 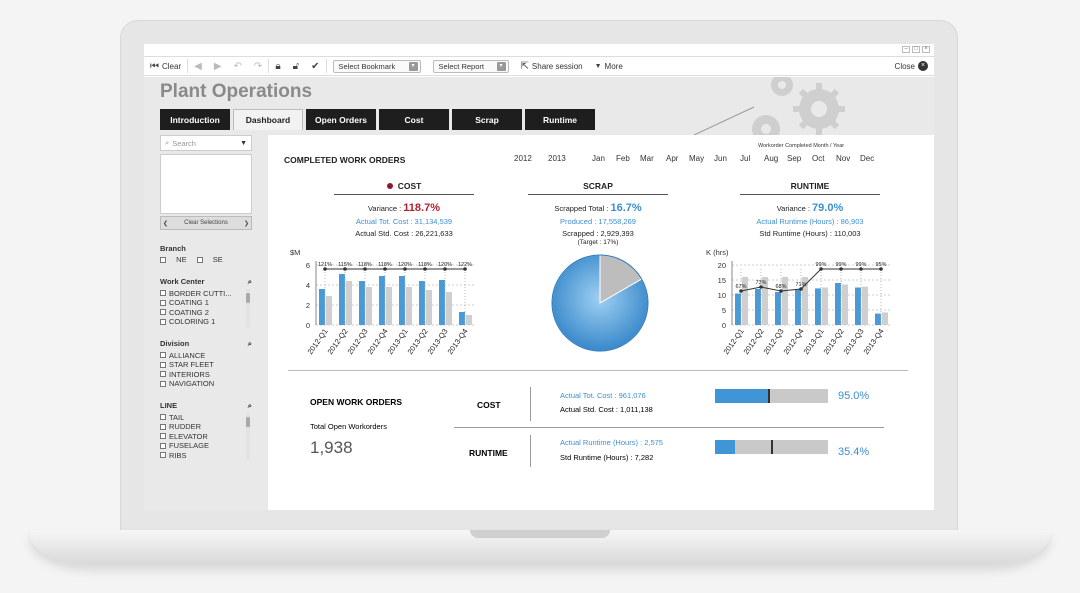 What do you see at coordinates (206, 313) in the screenshot?
I see `list-item: COATING 2` at bounding box center [206, 313].